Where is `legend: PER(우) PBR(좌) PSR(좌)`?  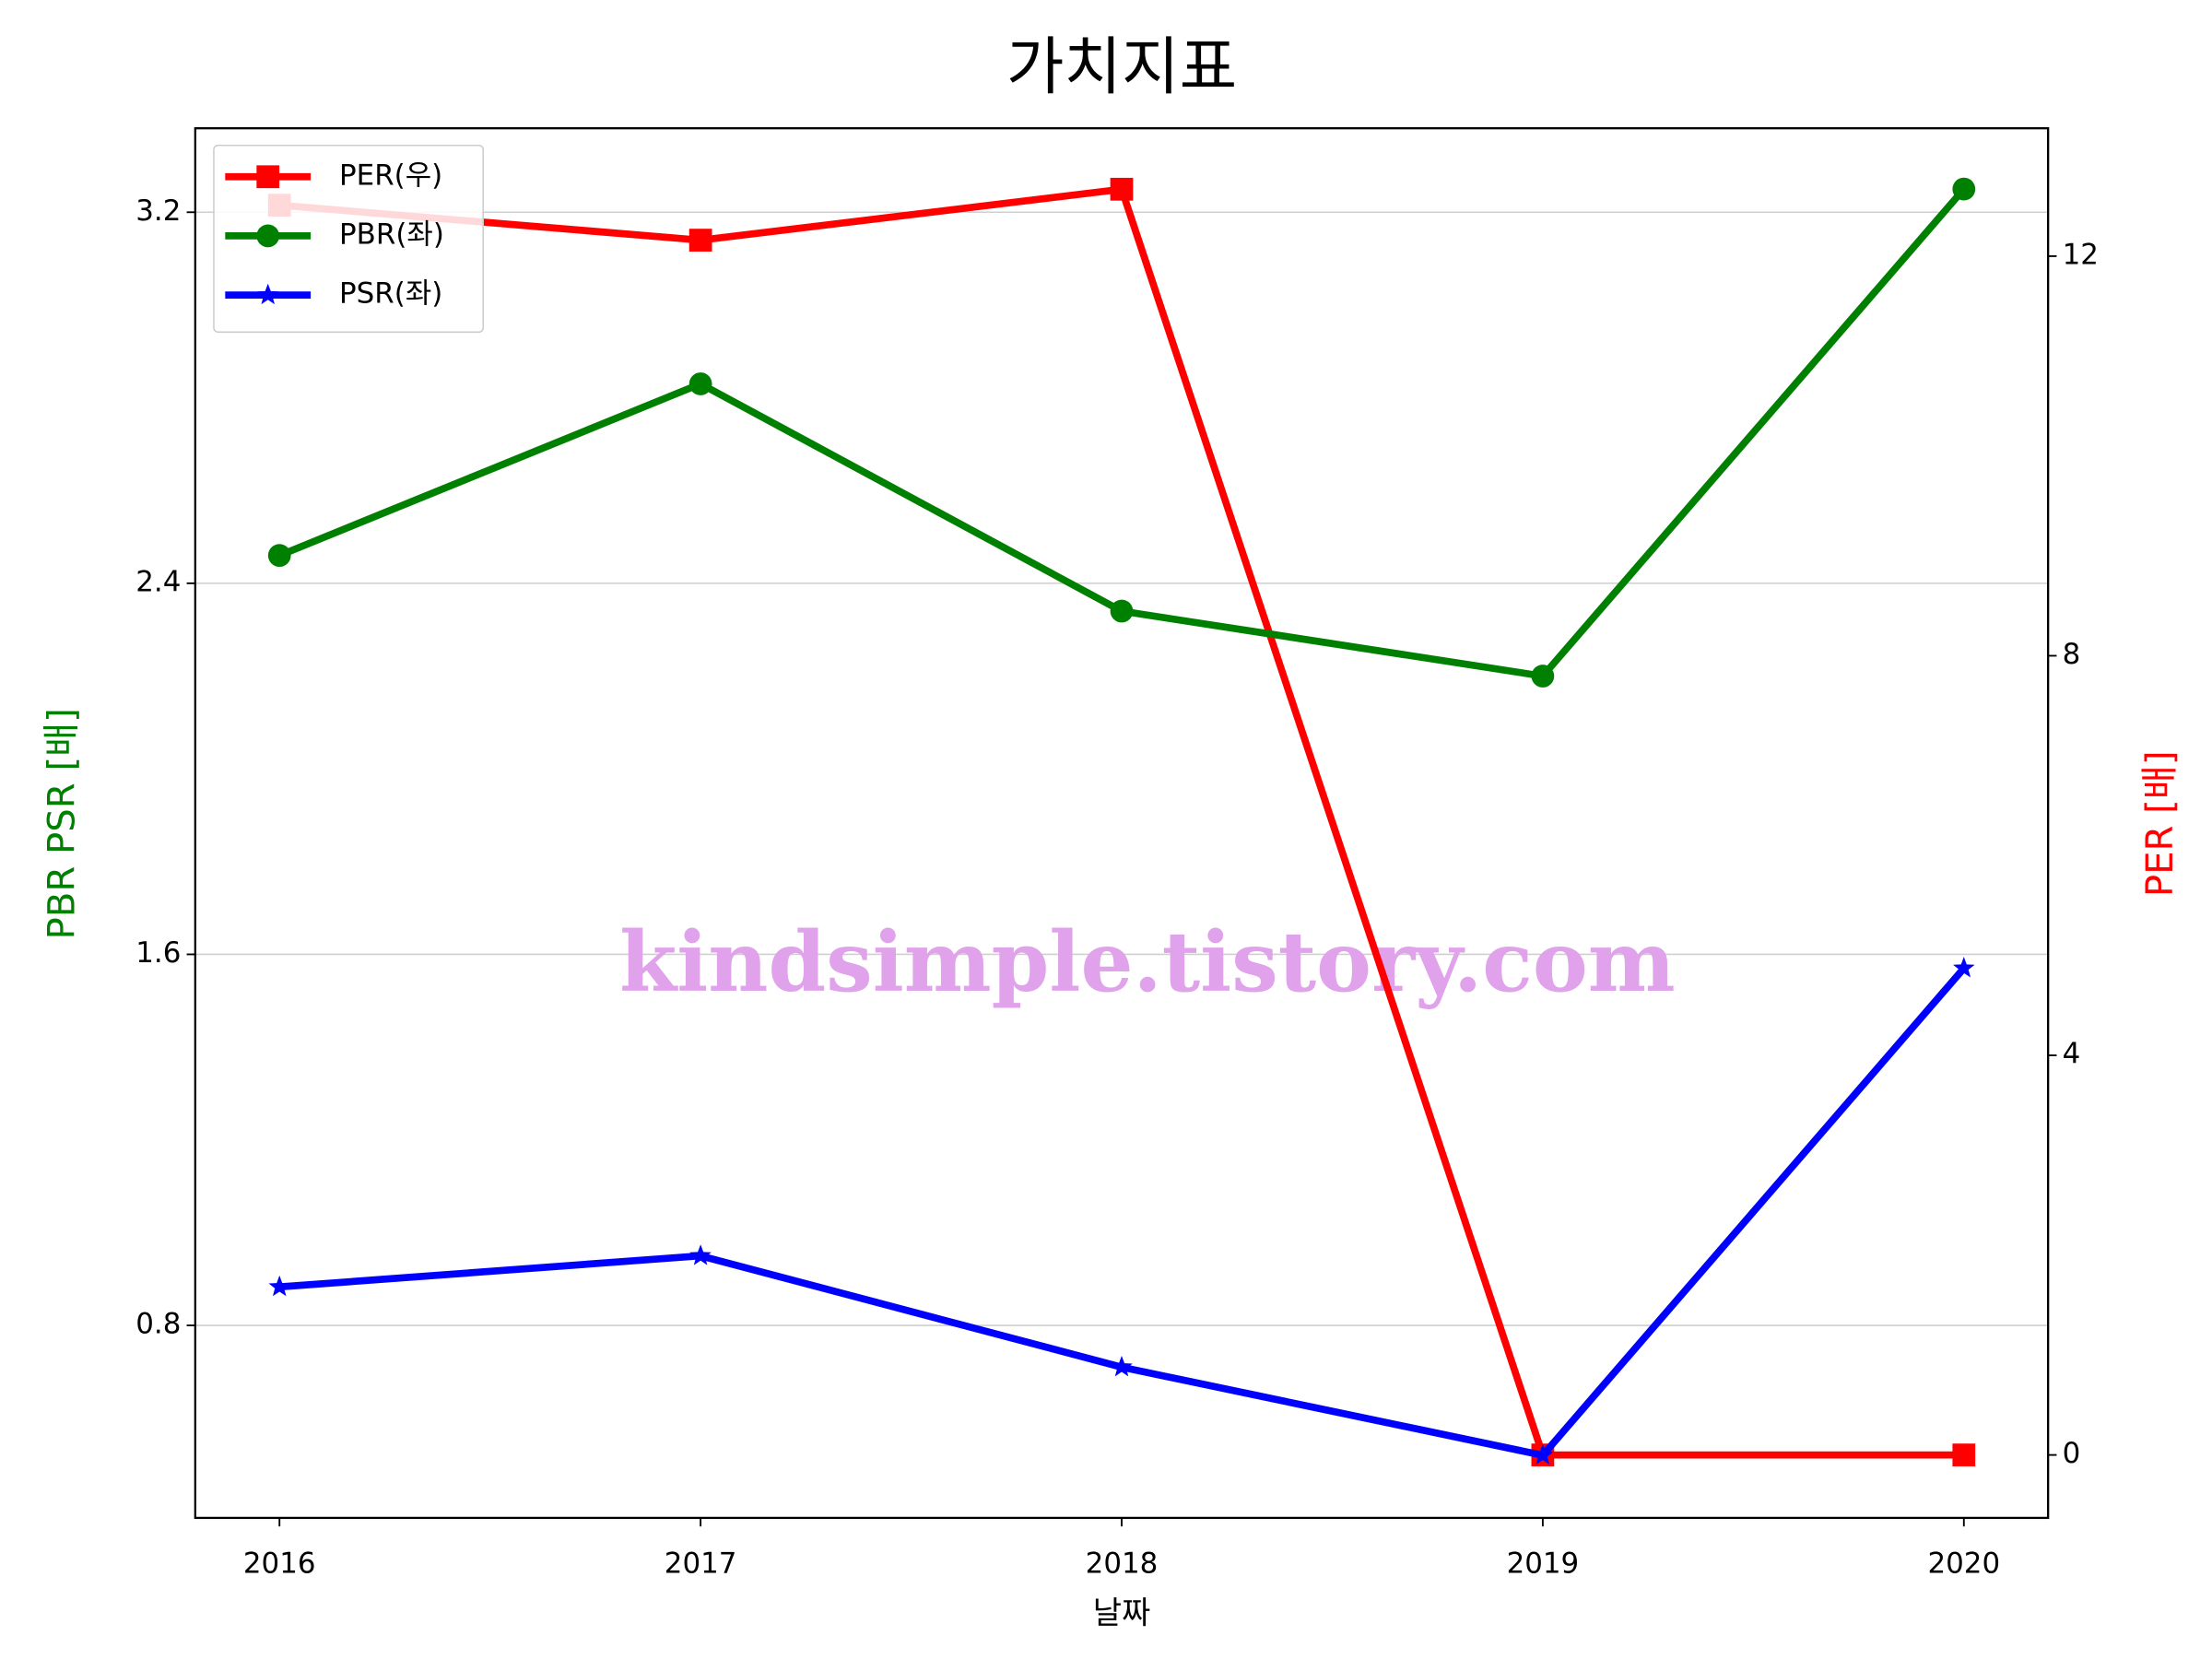 legend: PER(우) PBR(좌) PSR(좌) is located at coordinates (348, 239).